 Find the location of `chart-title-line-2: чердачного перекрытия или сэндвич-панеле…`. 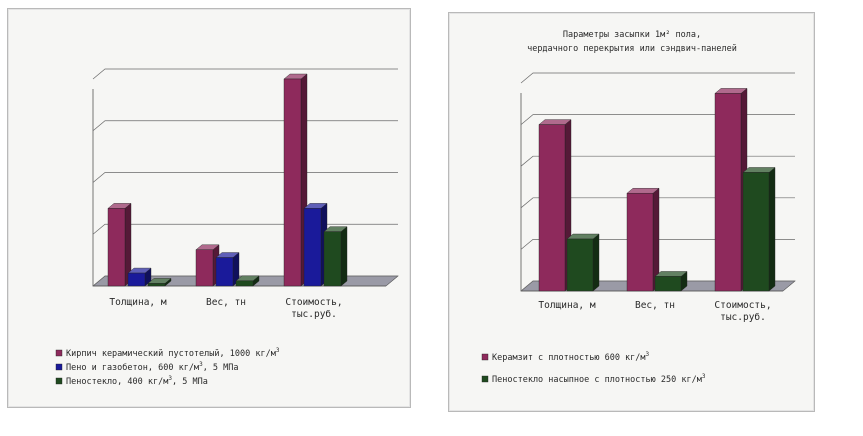

chart-title-line-2: чердачного перекрытия или сэндвич-панеле… is located at coordinates (632, 49).